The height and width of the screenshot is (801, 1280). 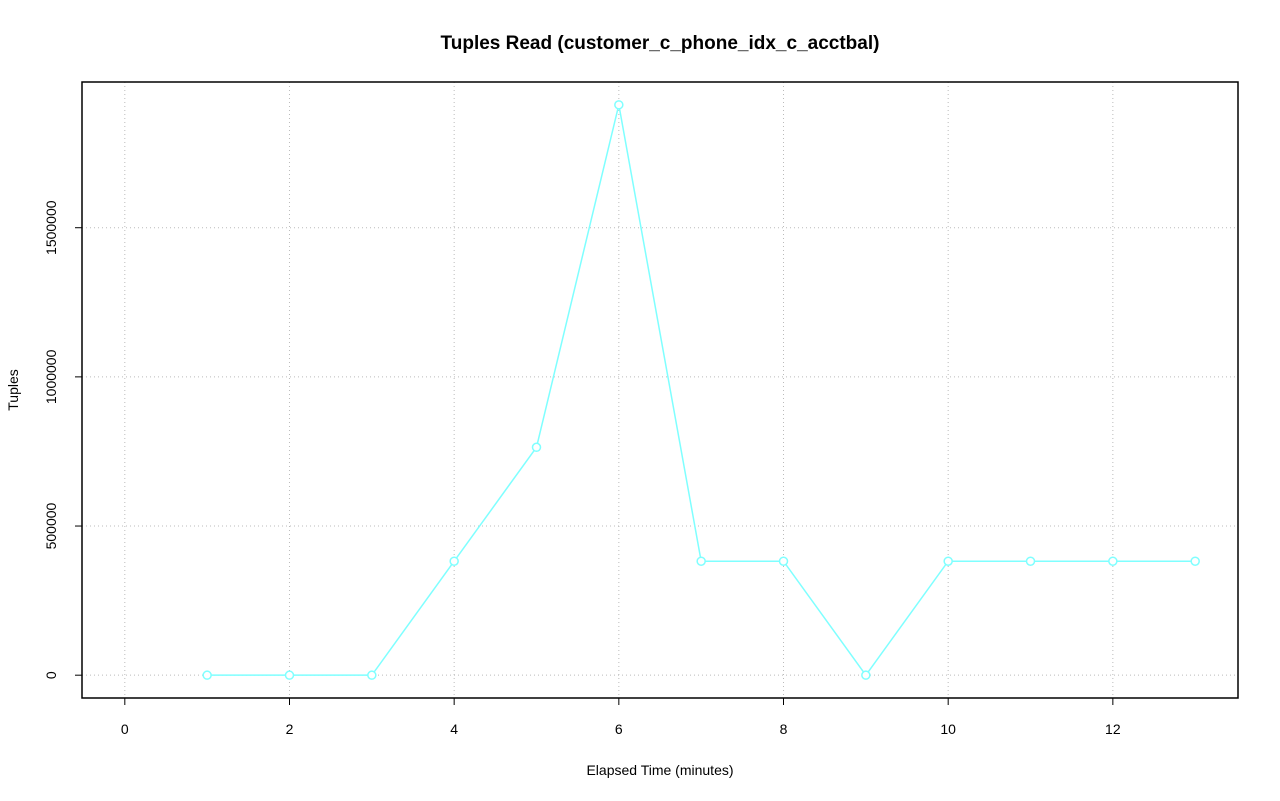 What do you see at coordinates (948, 729) in the screenshot?
I see `x-tick-label: 10` at bounding box center [948, 729].